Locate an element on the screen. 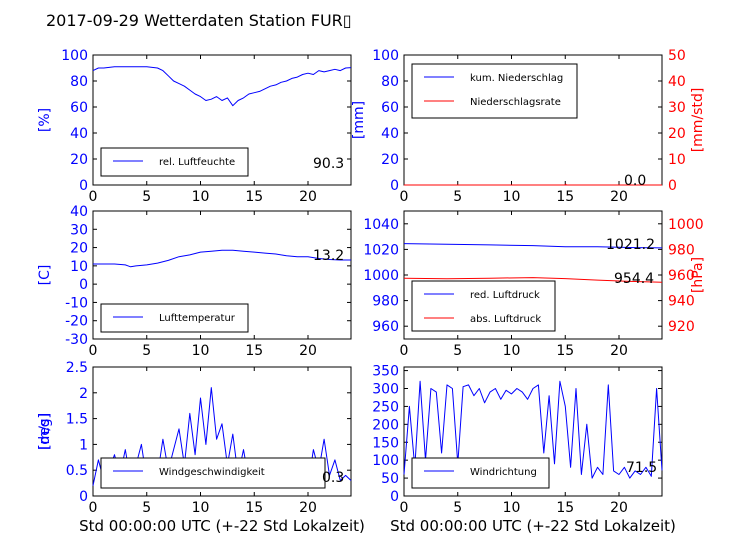 This screenshot has width=736, height=552. y-tick-label: 300 is located at coordinates (385, 390).